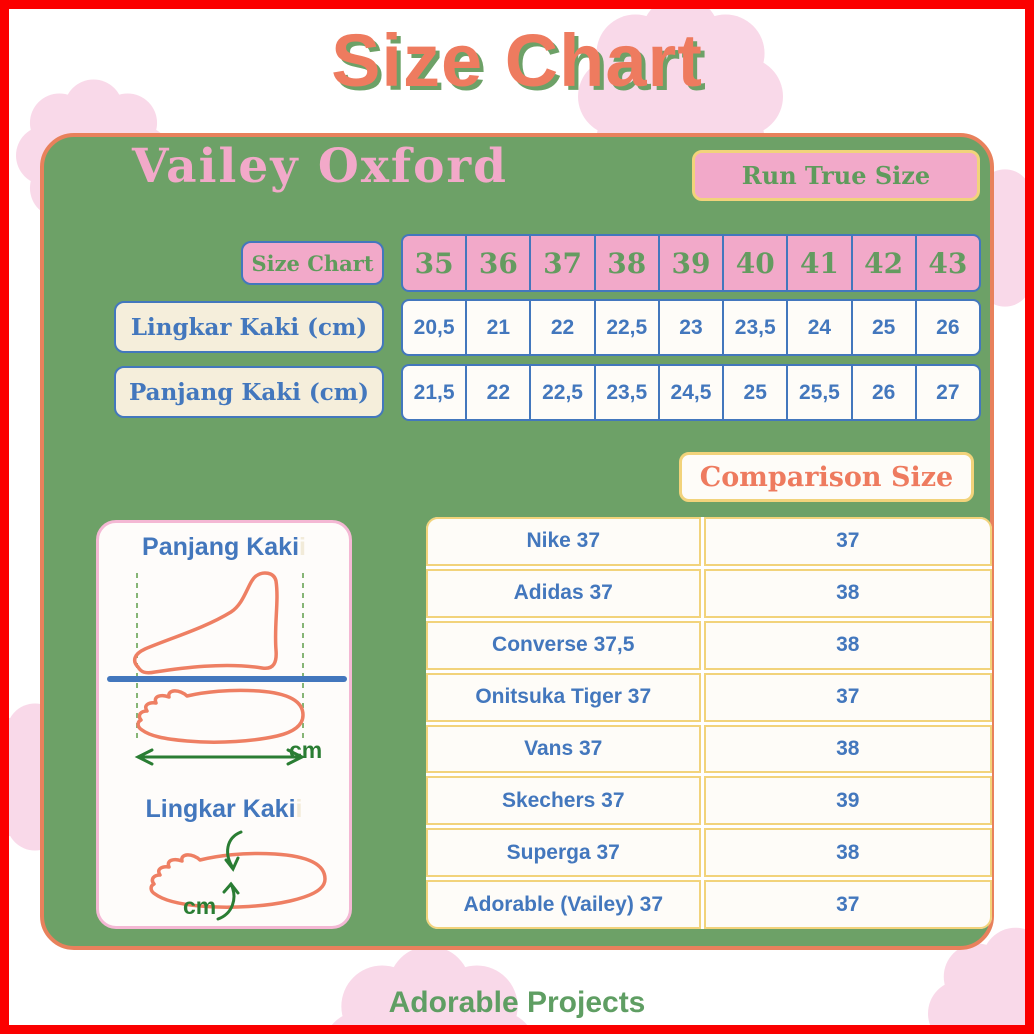 This screenshot has height=1034, width=1034. Describe the element at coordinates (563, 593) in the screenshot. I see `brand-cell: Adidas 37` at that location.